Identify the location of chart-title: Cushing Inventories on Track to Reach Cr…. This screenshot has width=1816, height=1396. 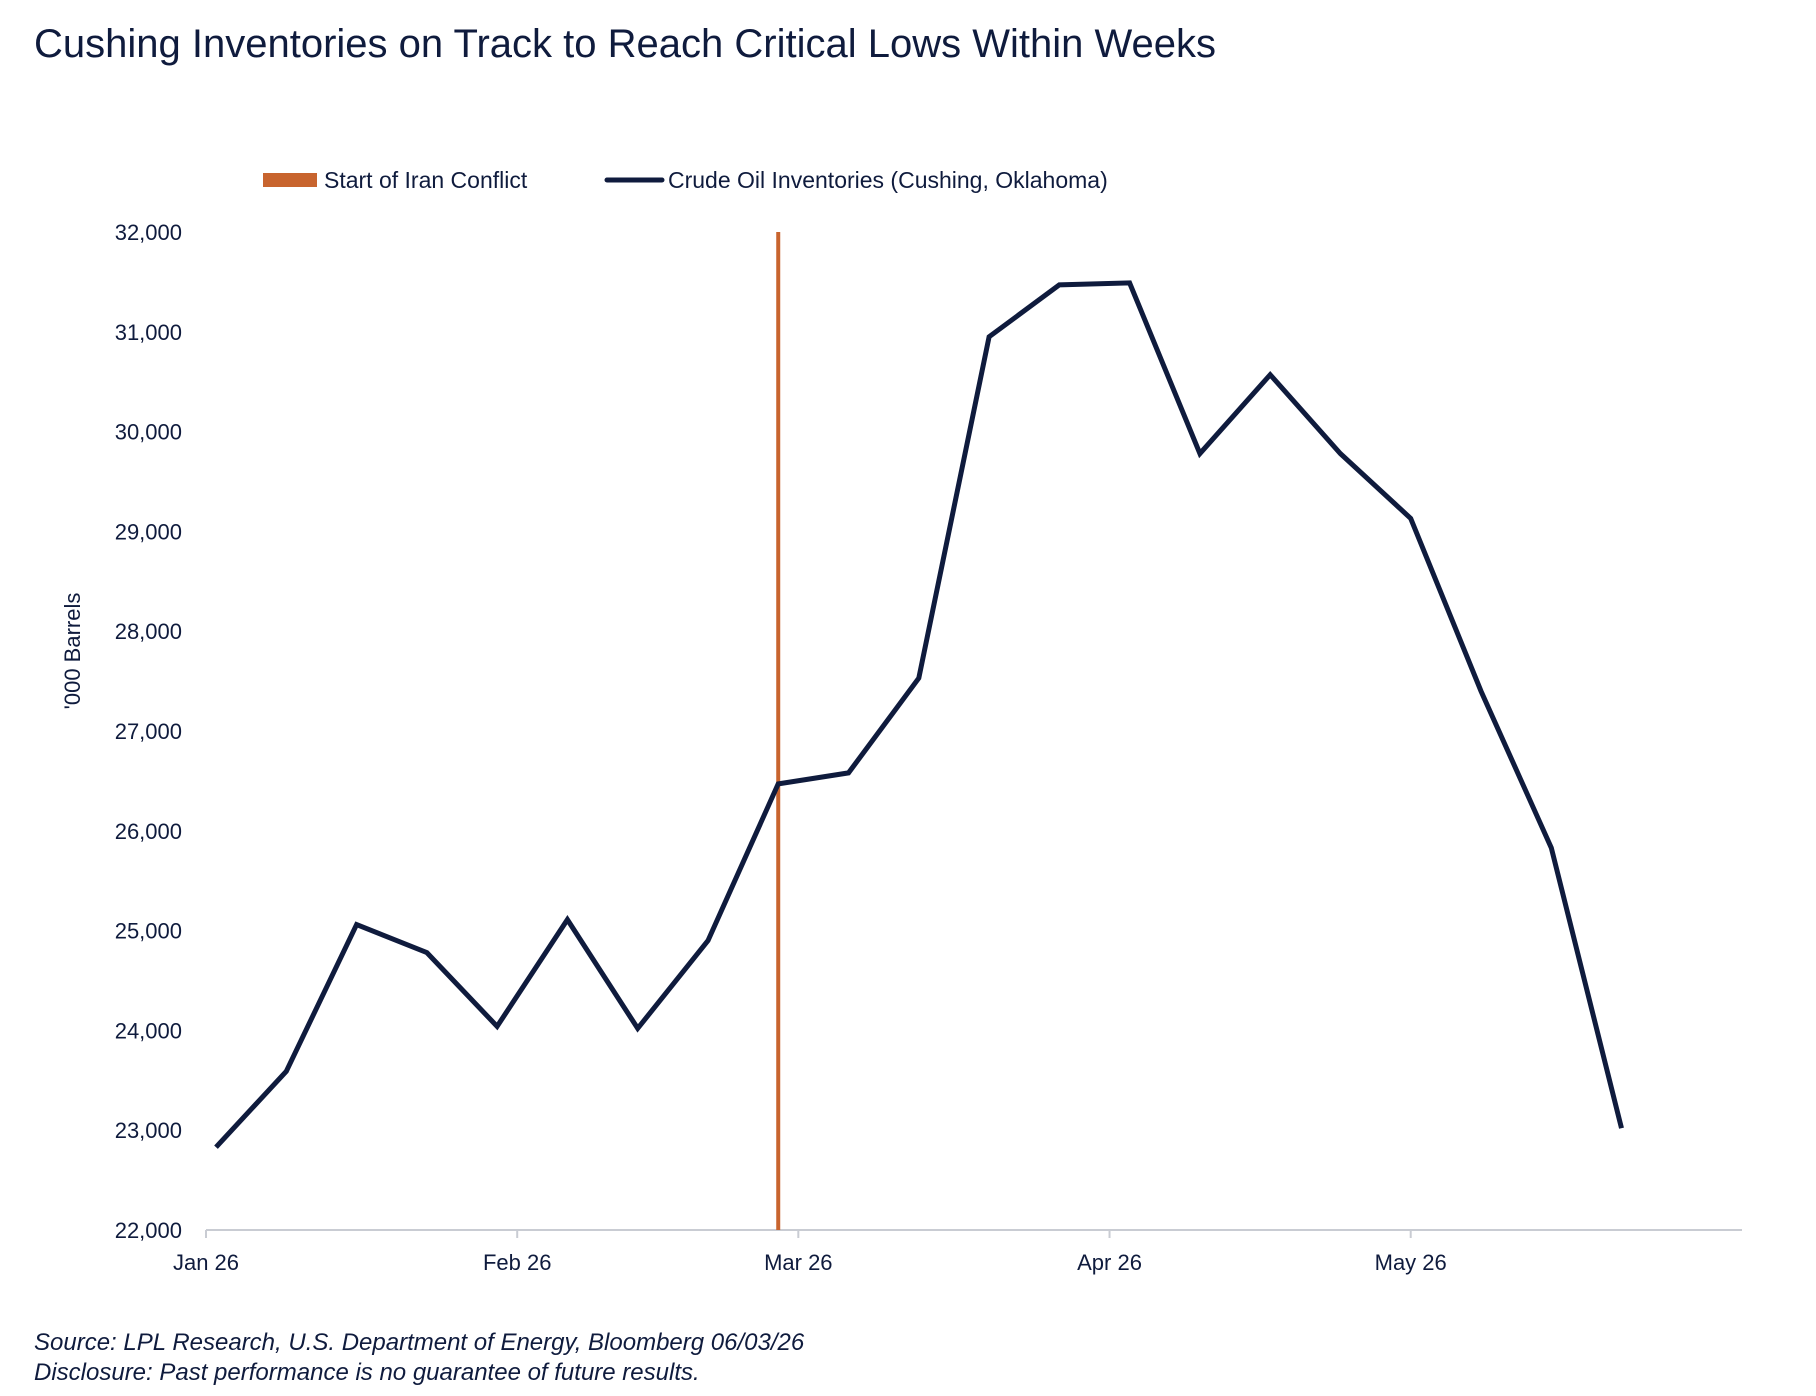
(625, 44).